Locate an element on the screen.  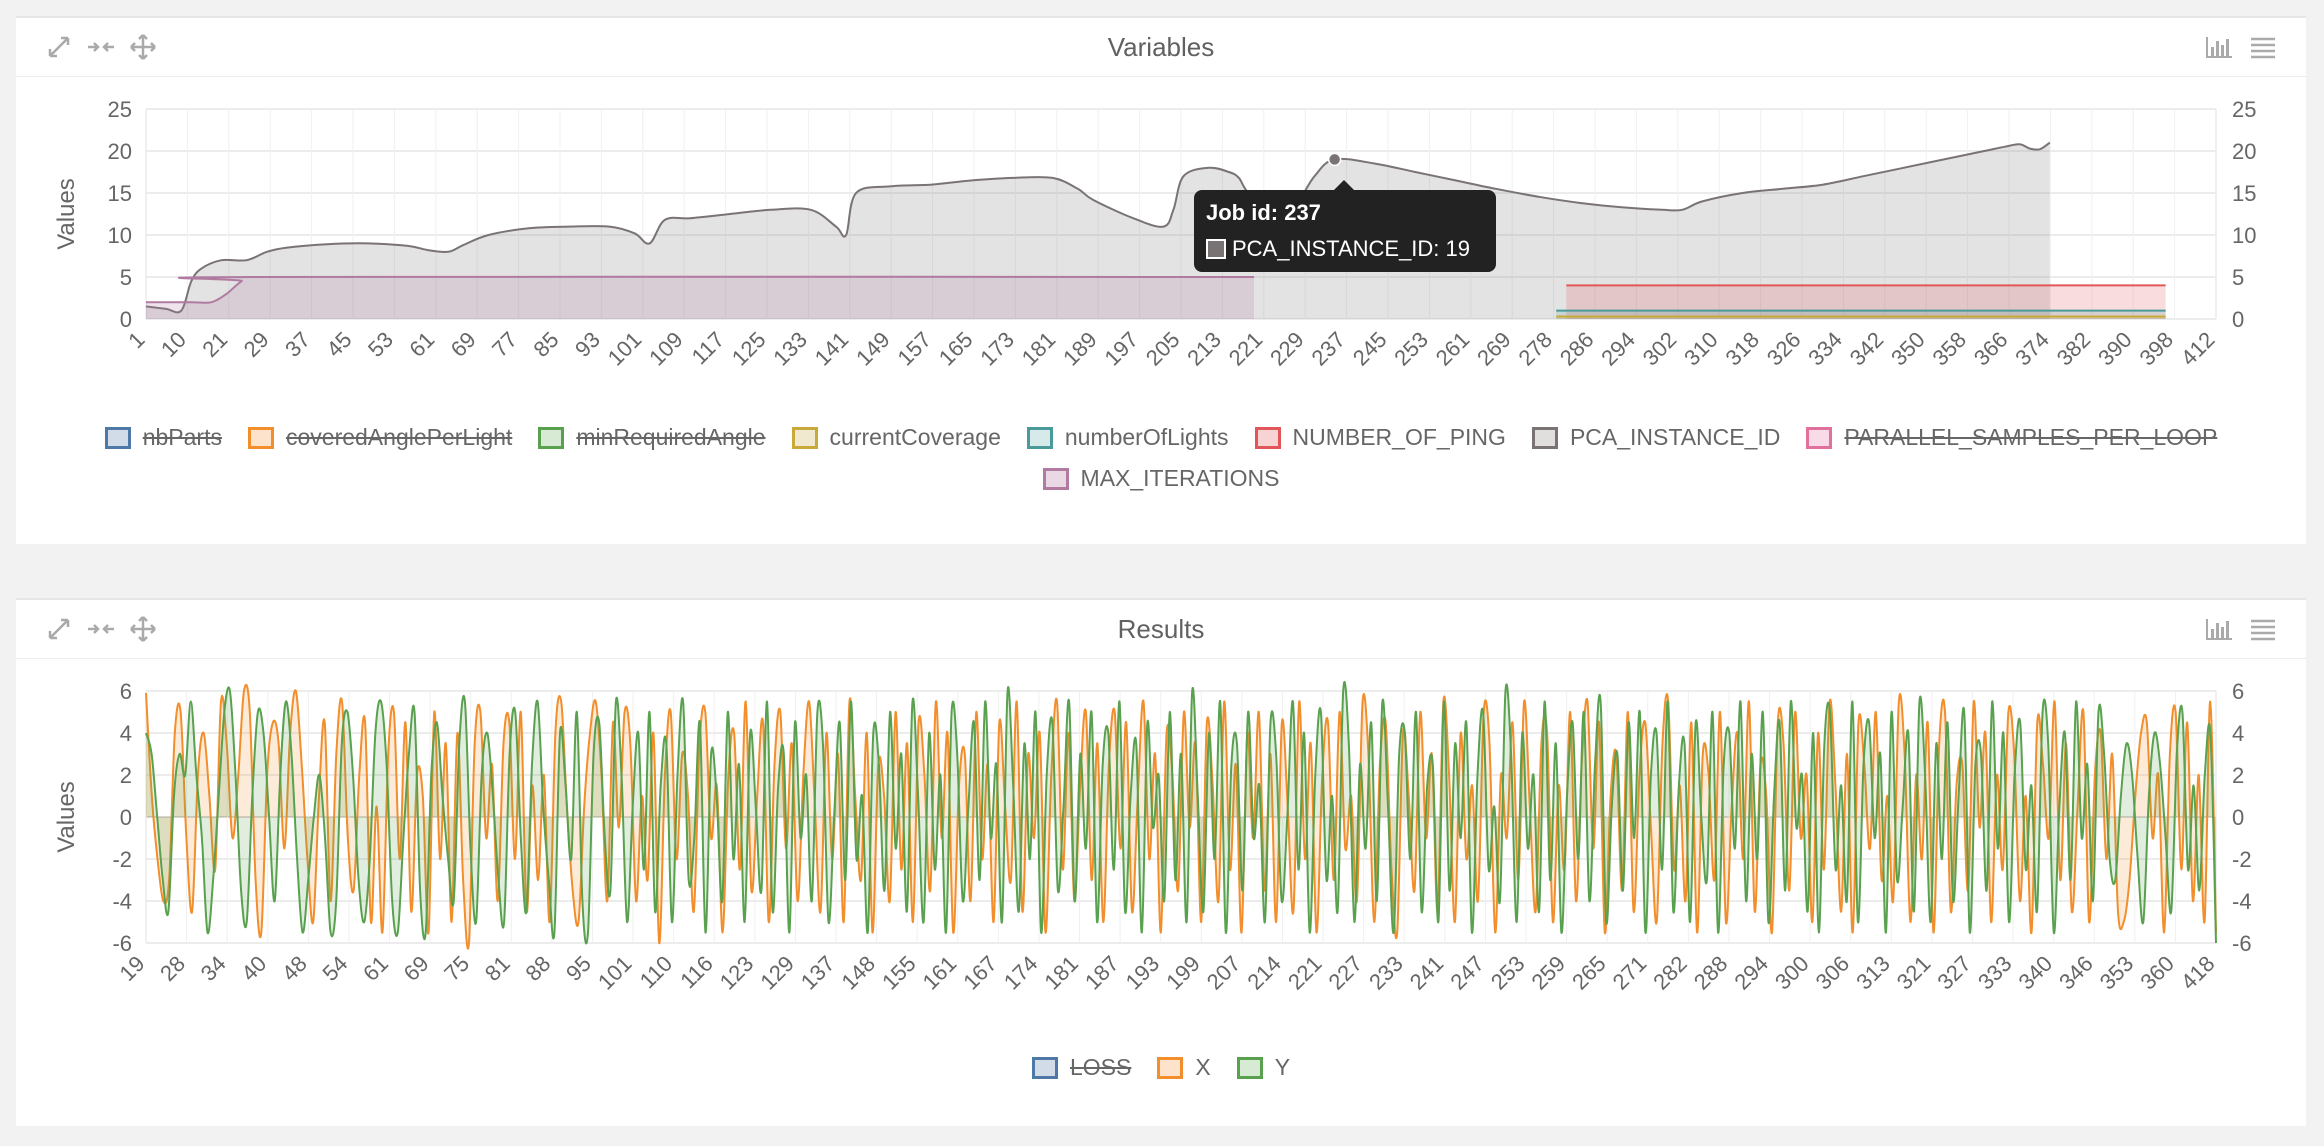
x-tick-label: 358 is located at coordinates (1949, 349).